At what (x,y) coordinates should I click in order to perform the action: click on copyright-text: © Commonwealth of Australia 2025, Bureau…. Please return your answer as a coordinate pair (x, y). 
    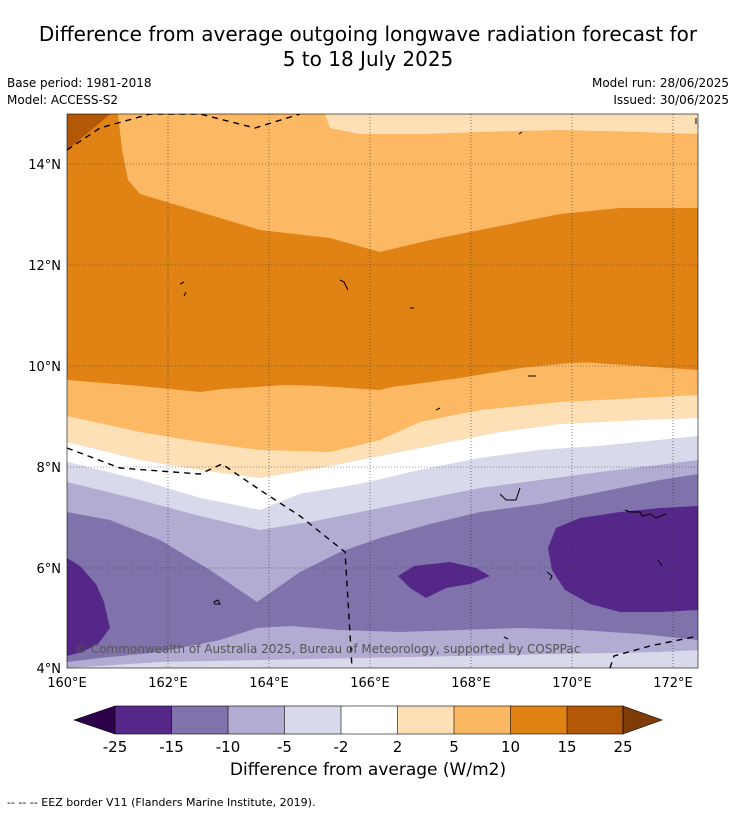
    Looking at the image, I should click on (327, 649).